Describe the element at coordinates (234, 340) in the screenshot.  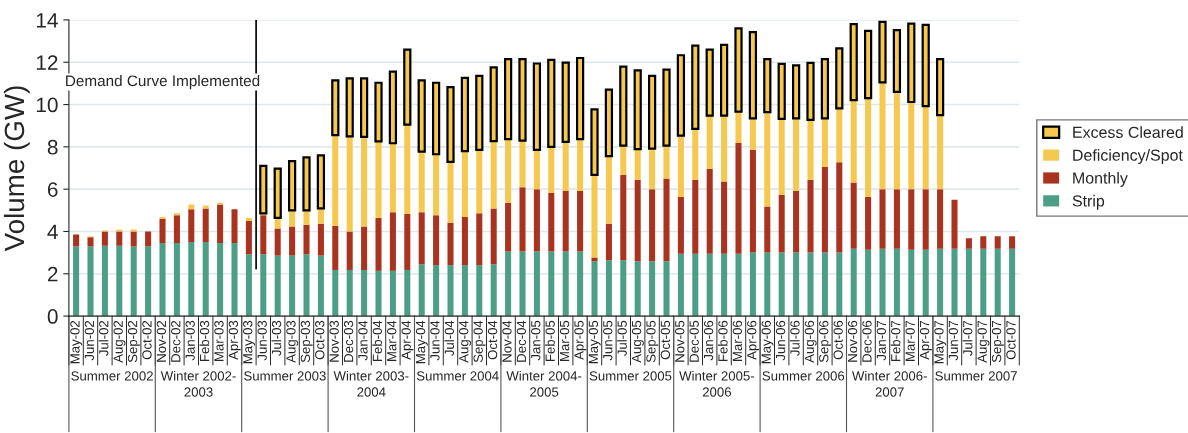
I see `x-tick-label: Apr-03` at that location.